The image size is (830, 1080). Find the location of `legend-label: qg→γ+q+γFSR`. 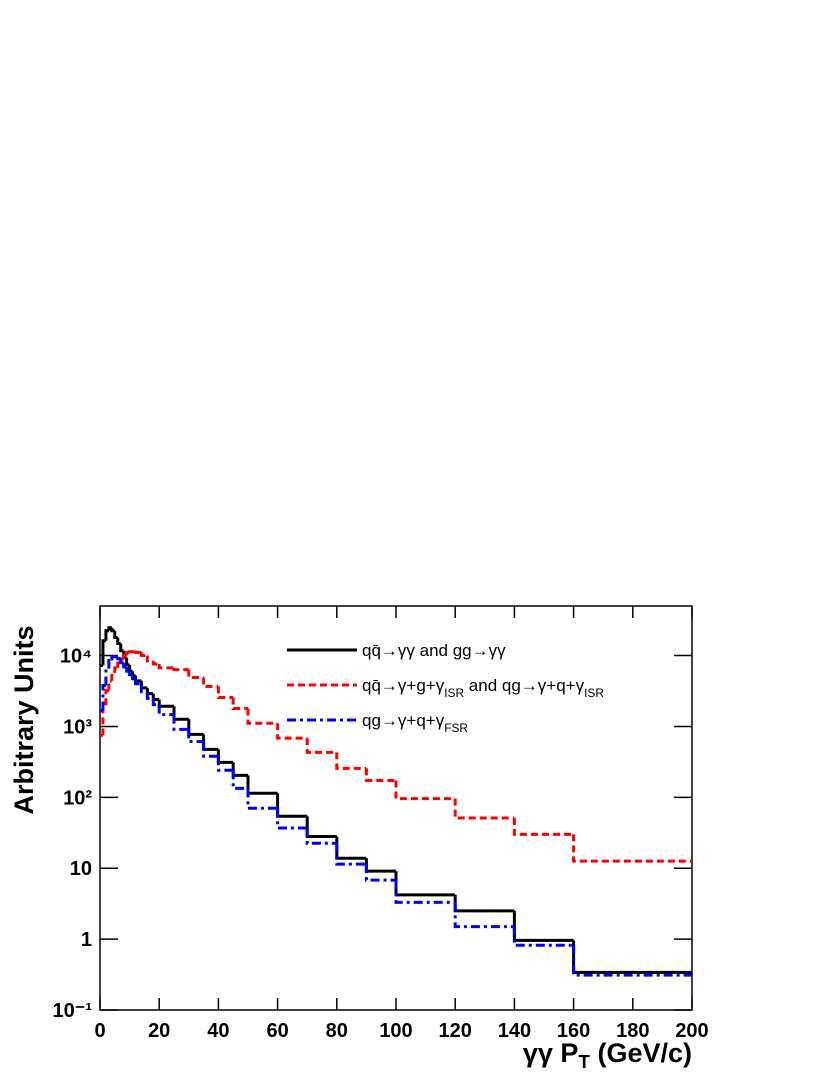

legend-label: qg→γ+q+γFSR is located at coordinates (415, 723).